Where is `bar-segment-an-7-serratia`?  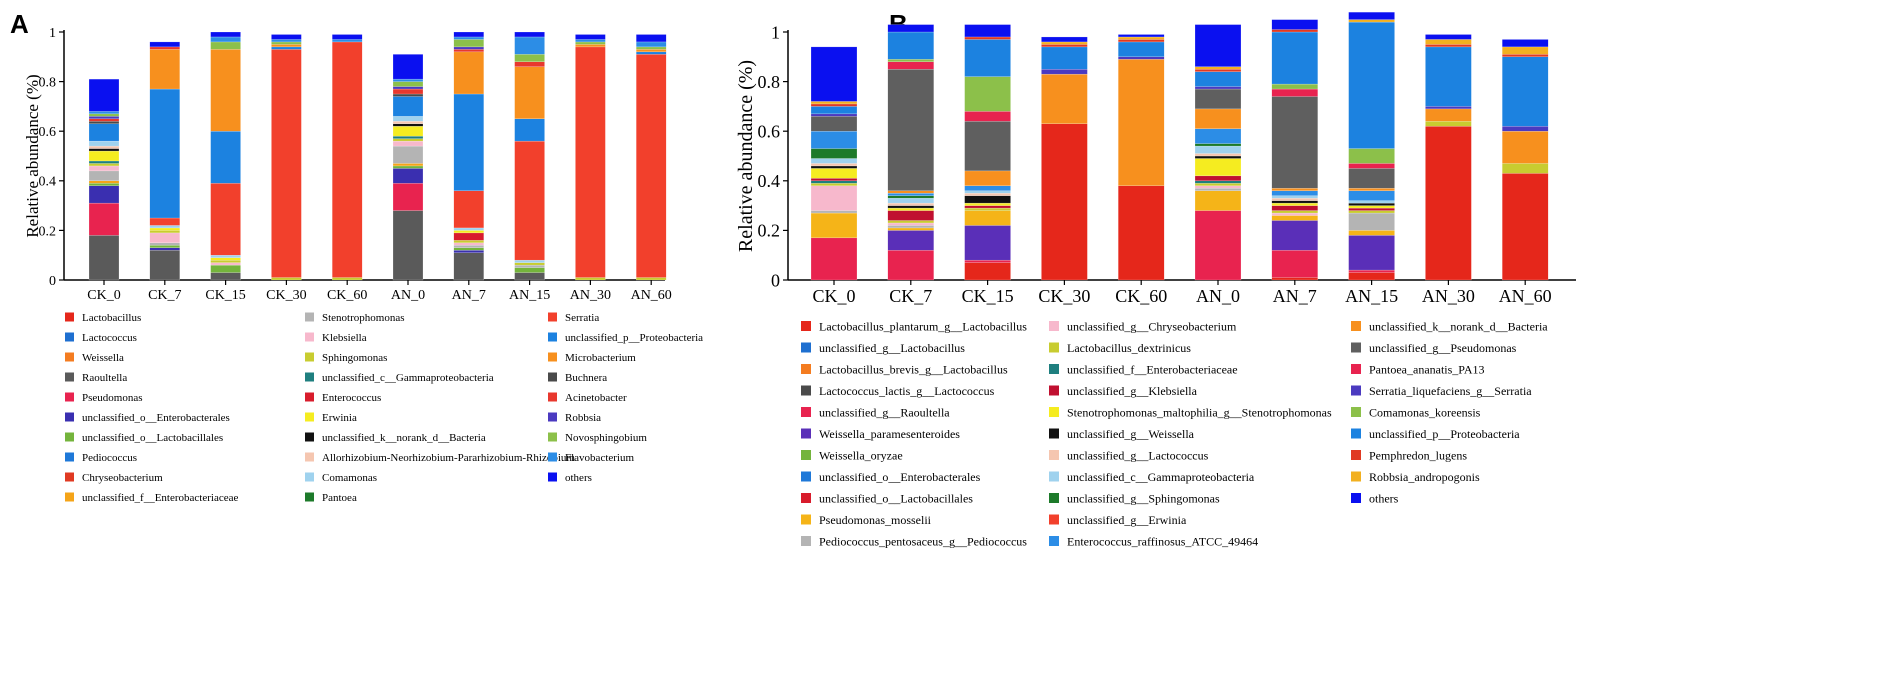
bar-segment-an-7-serratia is located at coordinates (468, 209).